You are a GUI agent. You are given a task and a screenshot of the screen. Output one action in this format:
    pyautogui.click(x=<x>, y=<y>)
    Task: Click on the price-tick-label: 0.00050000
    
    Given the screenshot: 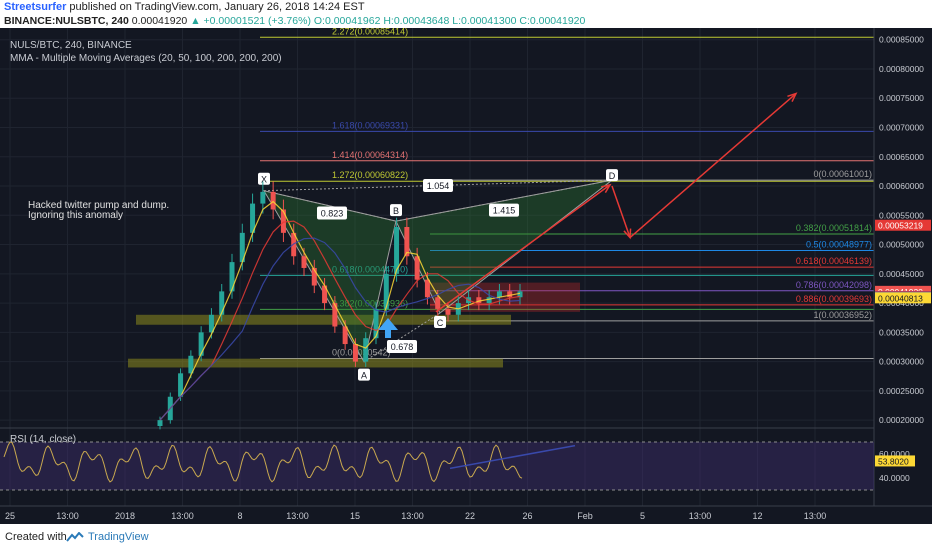 What is the action you would take?
    pyautogui.click(x=901, y=245)
    